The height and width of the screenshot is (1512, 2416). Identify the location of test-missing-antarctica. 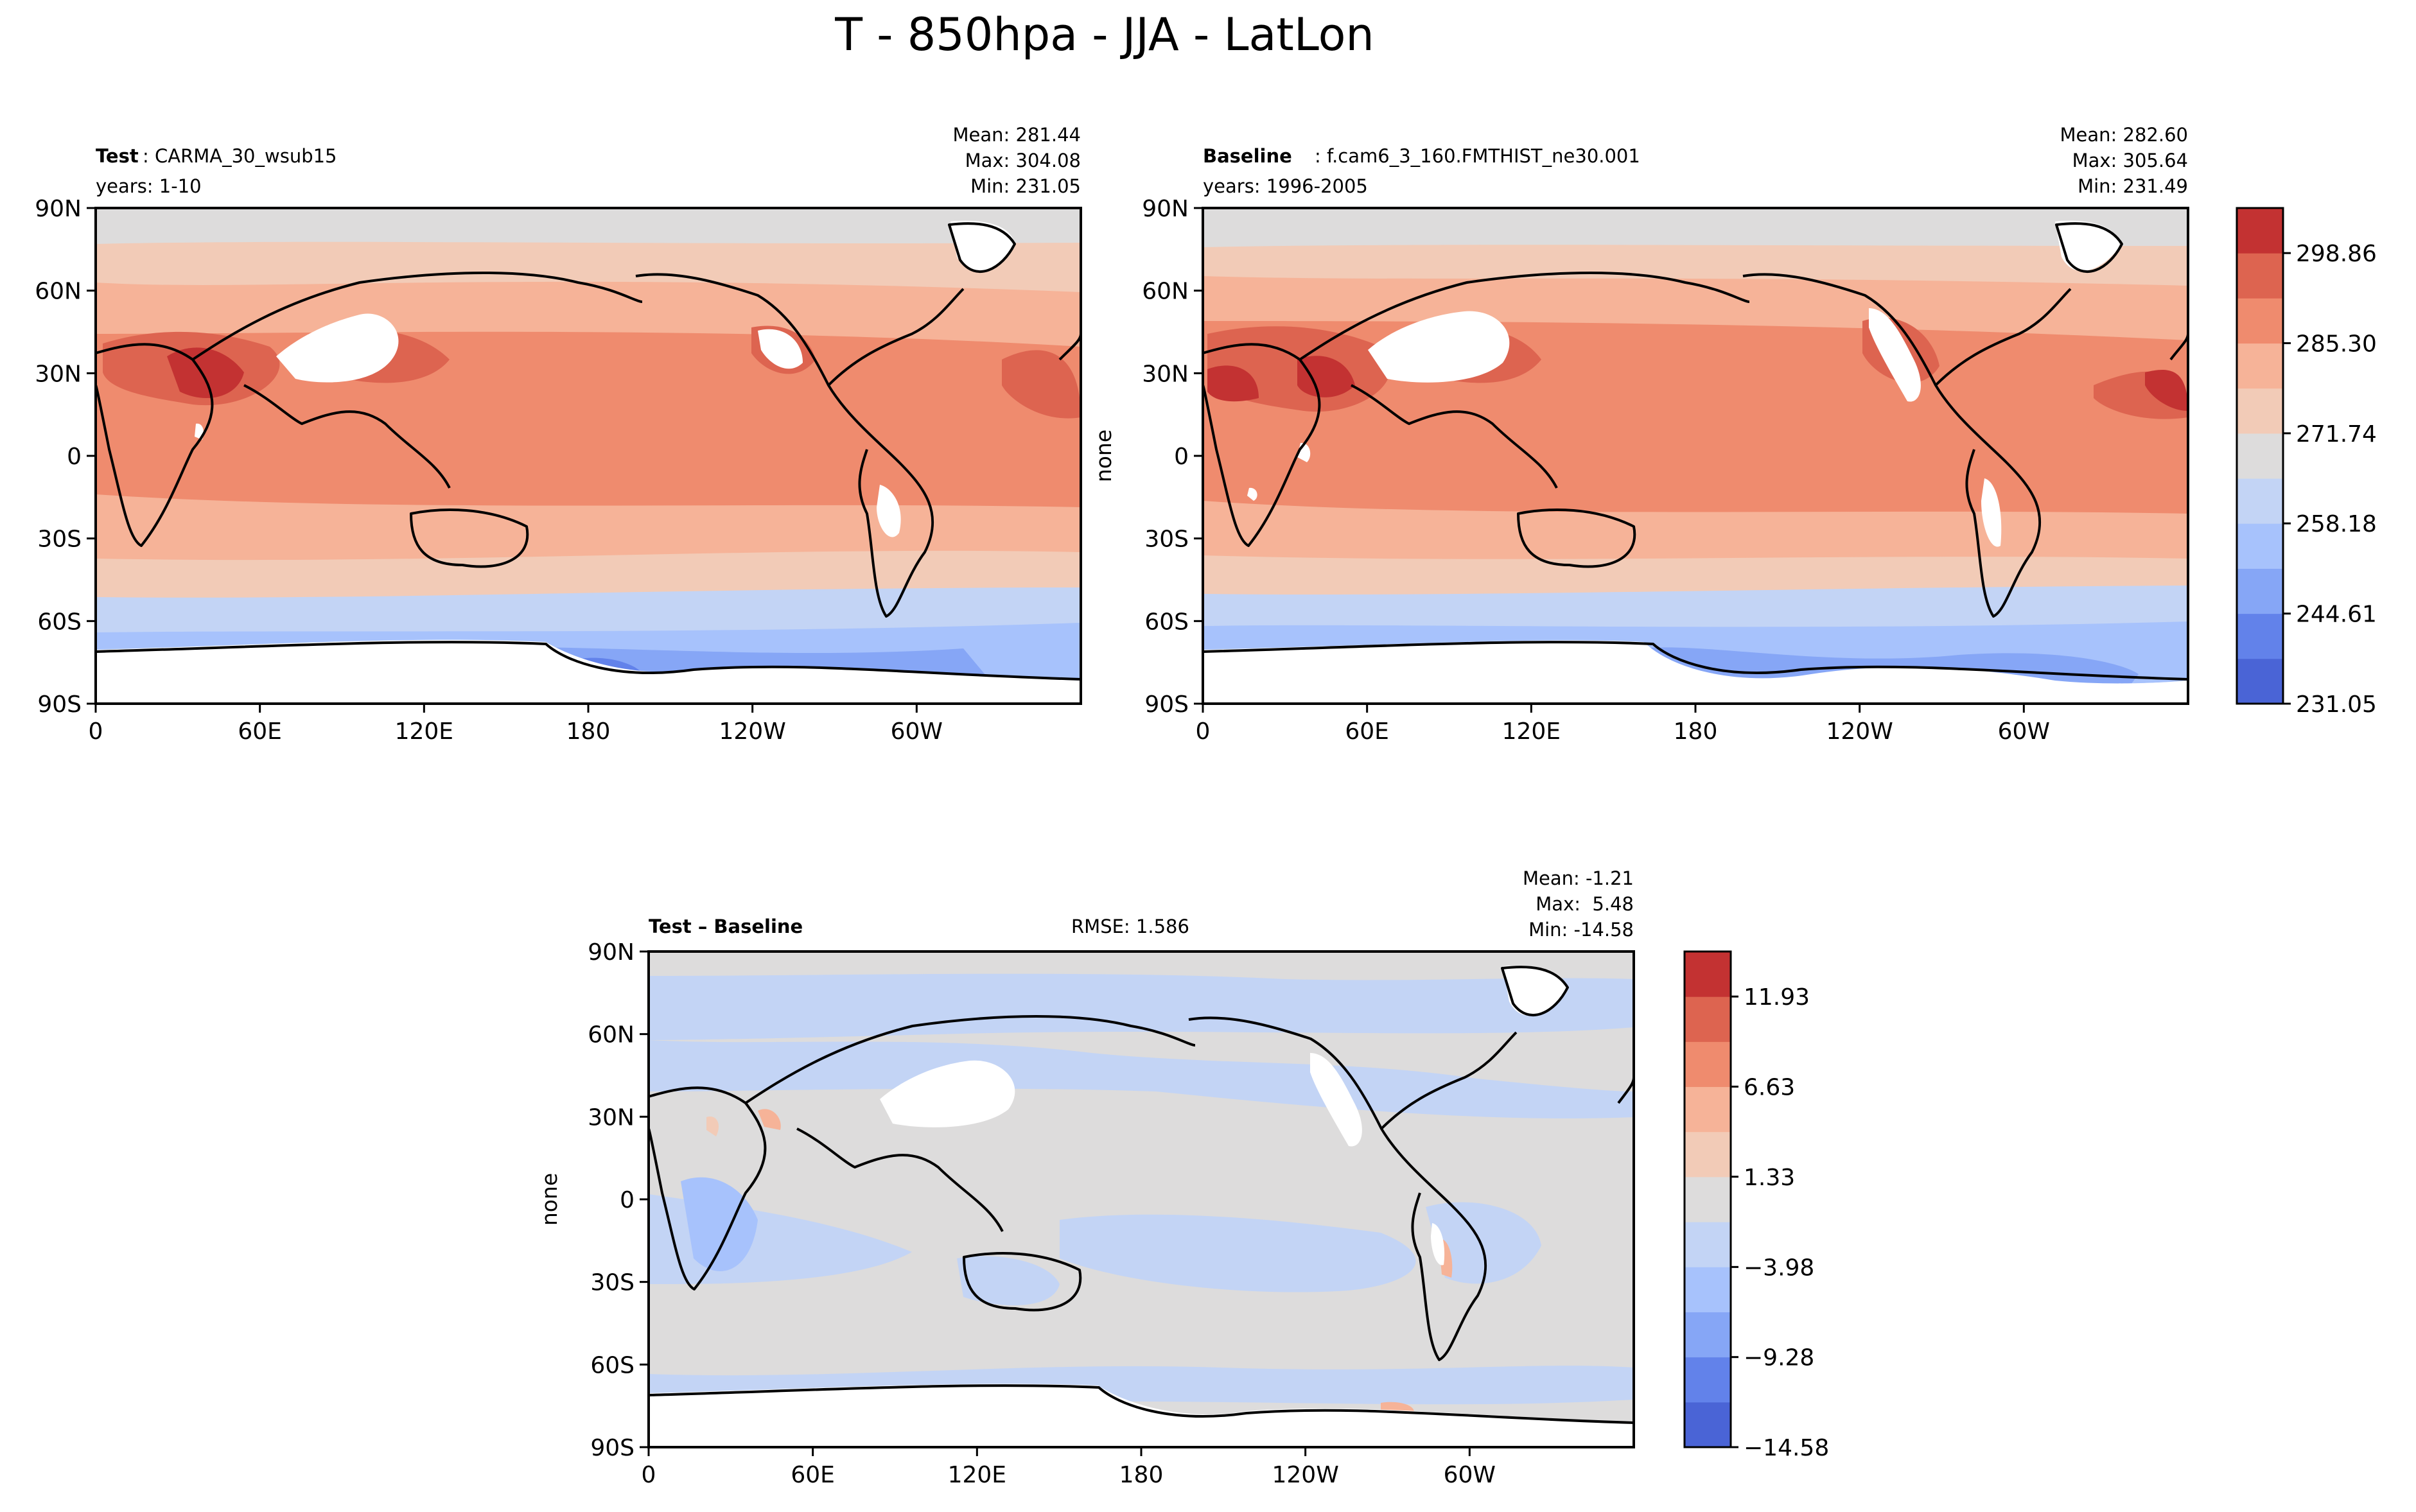
(588, 671).